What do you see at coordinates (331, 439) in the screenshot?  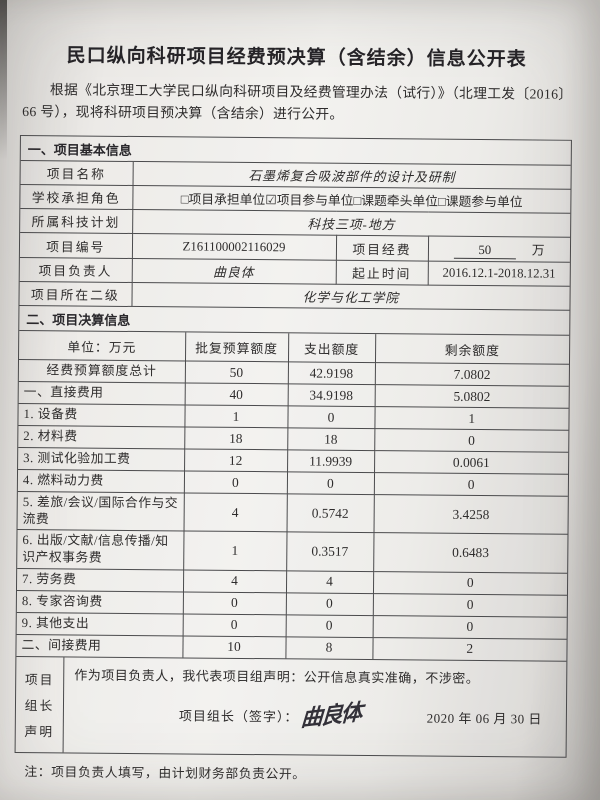 I see `budget-cell-spent: 18` at bounding box center [331, 439].